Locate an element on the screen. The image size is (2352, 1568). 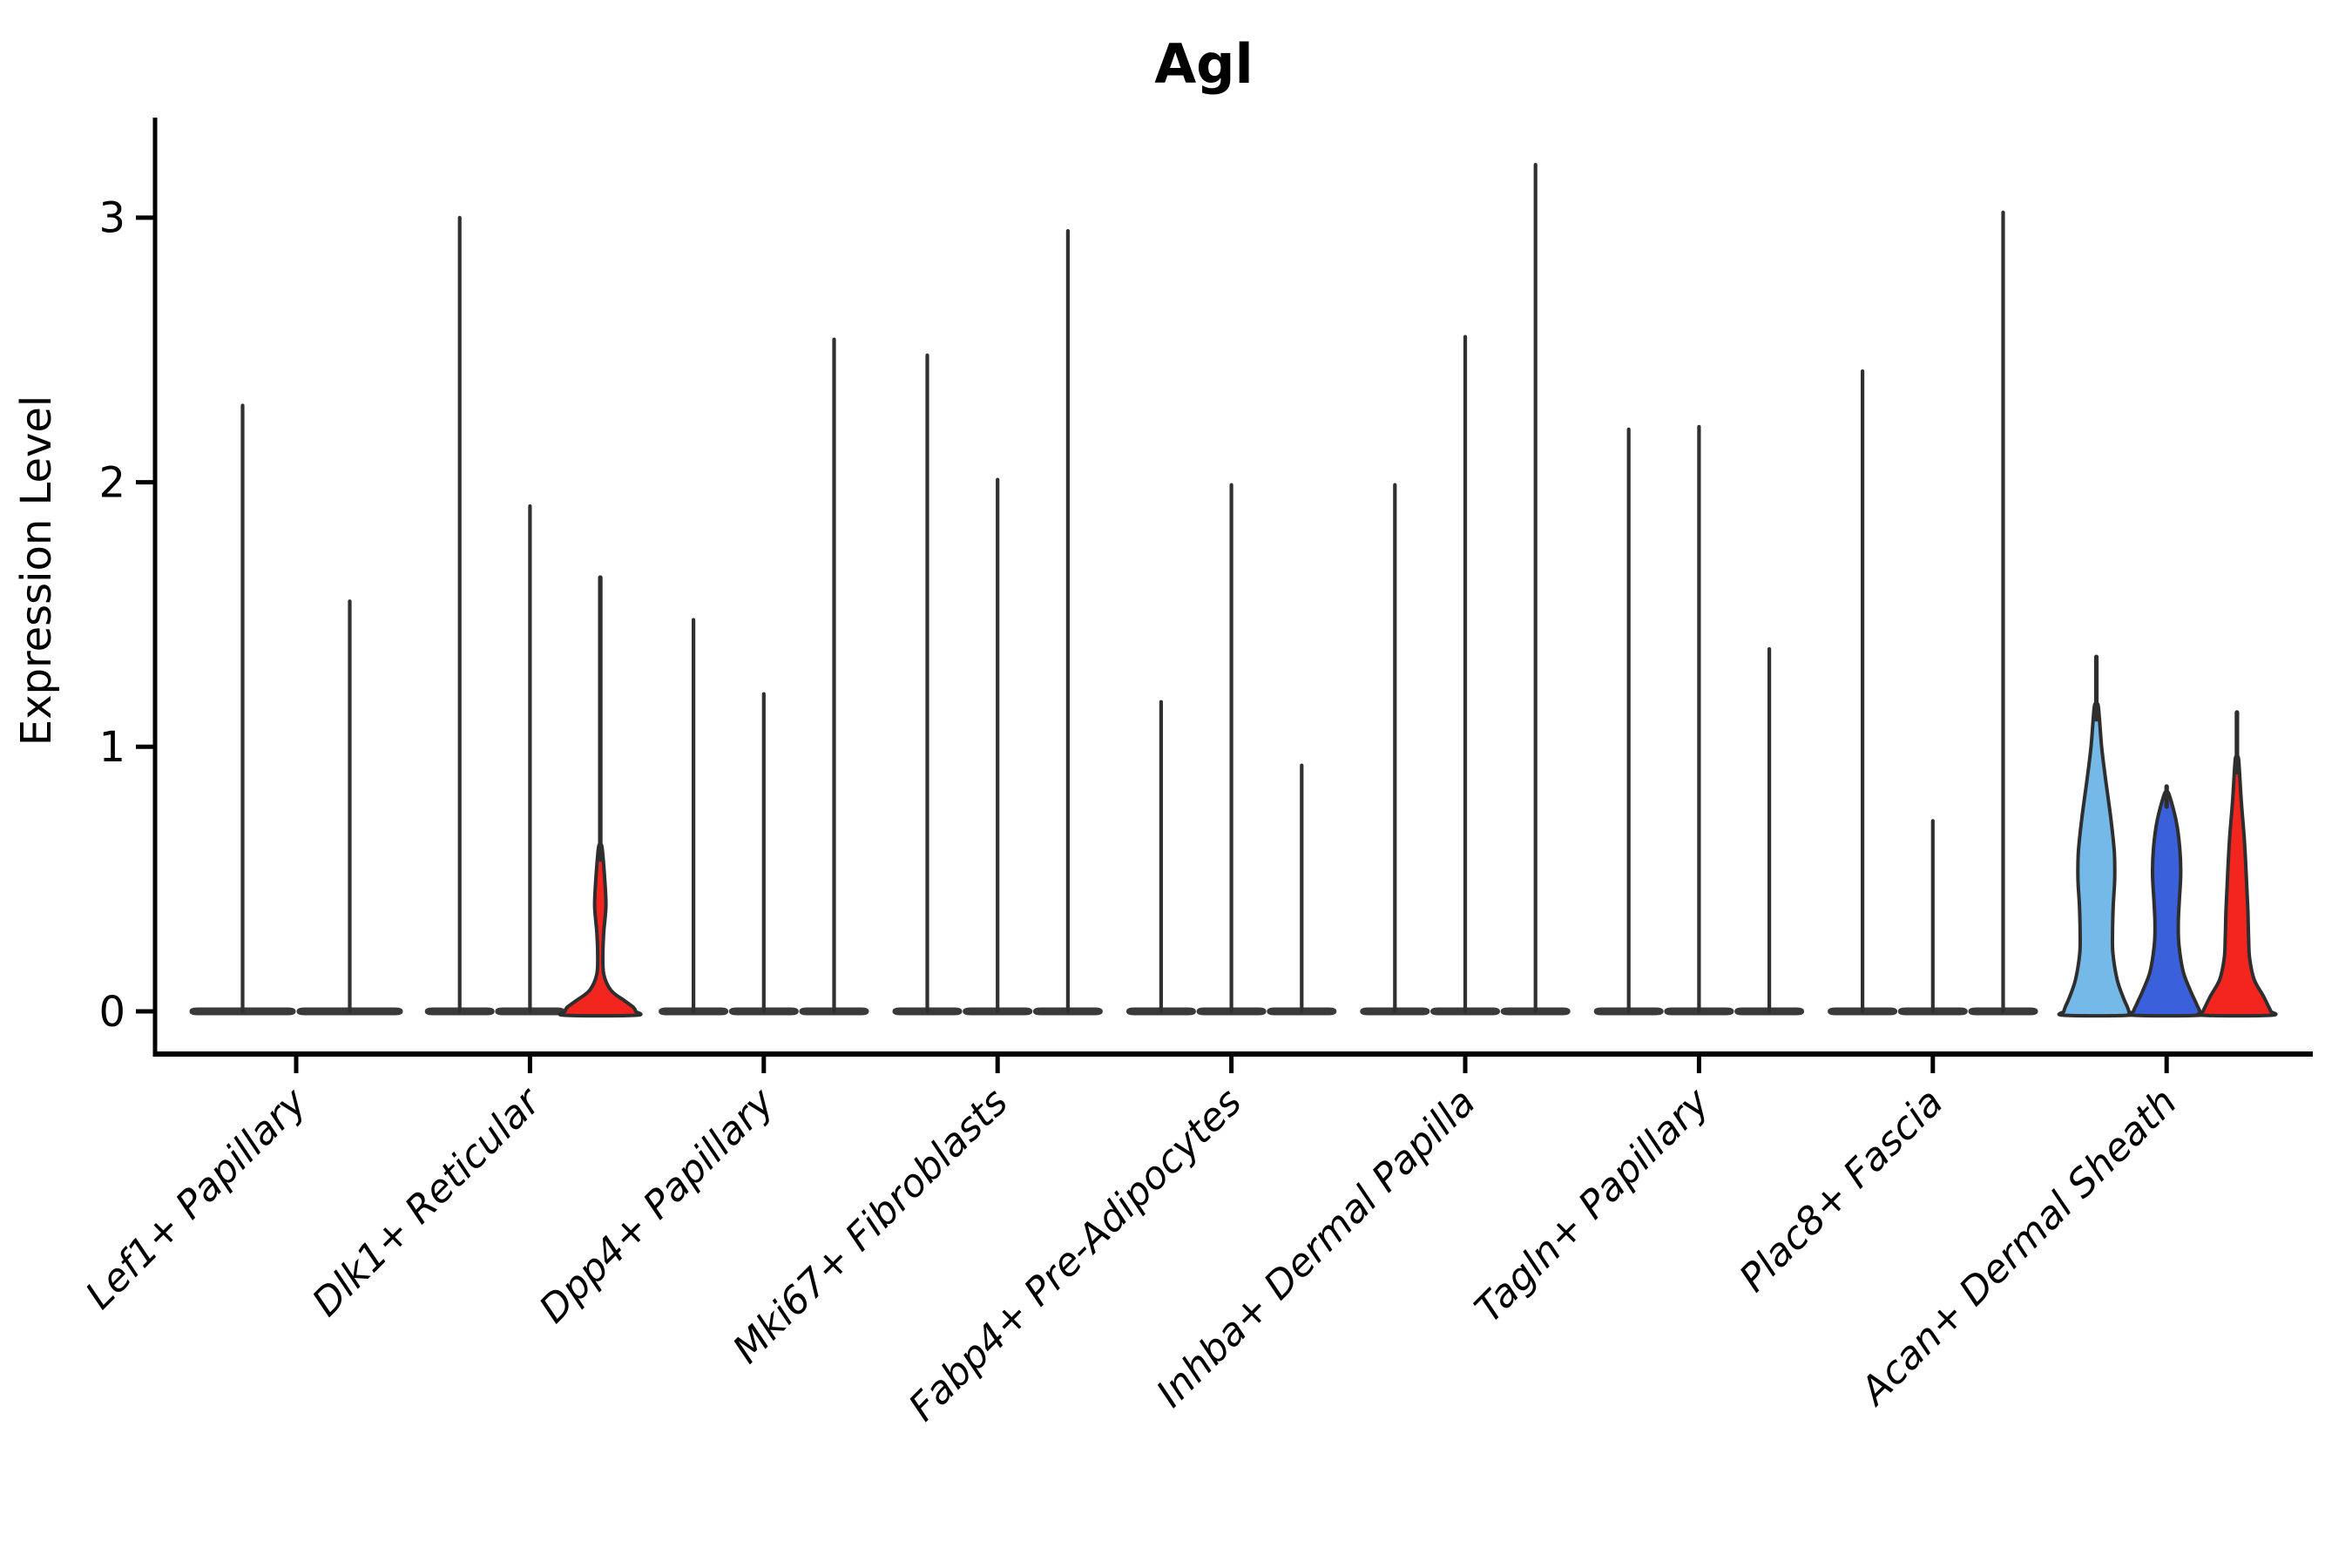
x-tick-label: Tagln+ Papillary is located at coordinates (1592, 1205).